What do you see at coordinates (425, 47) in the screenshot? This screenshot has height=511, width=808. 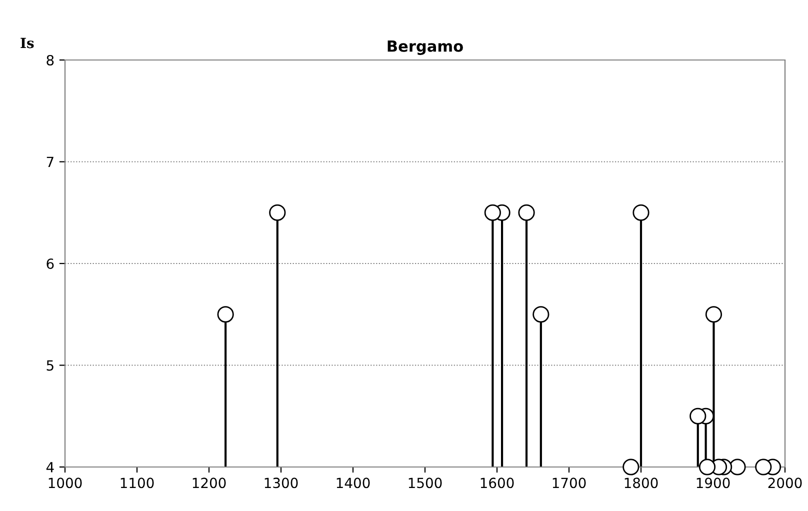 I see `chart-title: Bergamo` at bounding box center [425, 47].